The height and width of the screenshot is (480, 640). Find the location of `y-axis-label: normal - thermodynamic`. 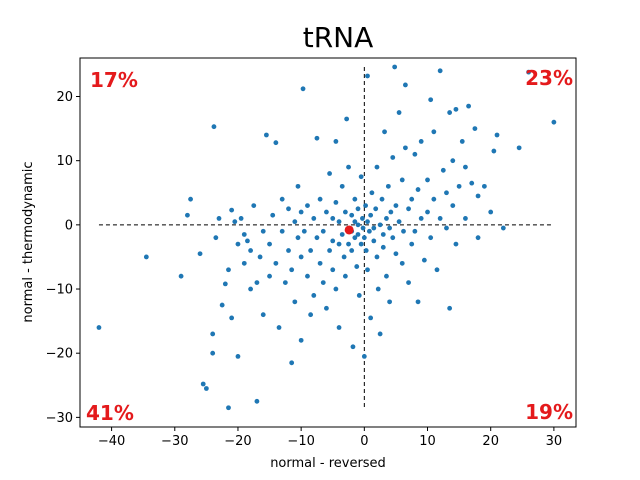

y-axis-label: normal - thermodynamic is located at coordinates (28, 241).